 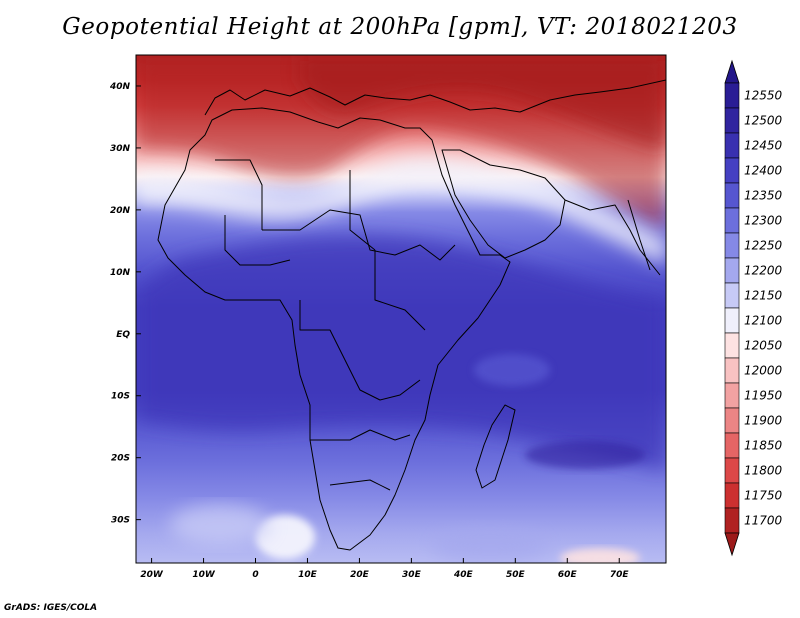 I want to click on lat-tick-label-6: 20S, so click(x=120, y=459).